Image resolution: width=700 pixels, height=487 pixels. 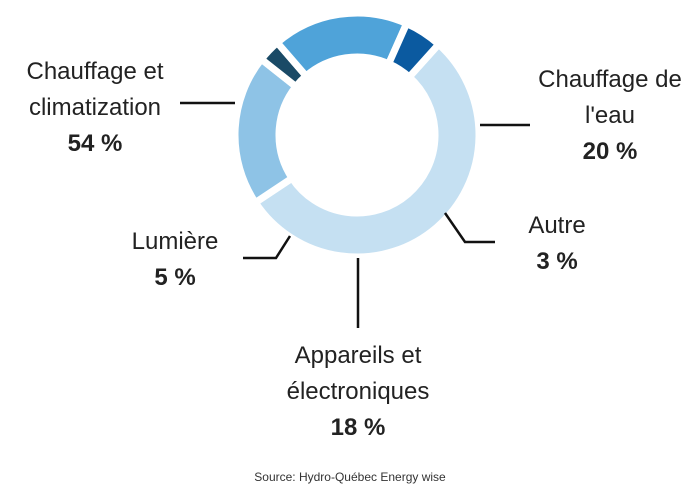 I want to click on slice-label: Lumière 5 %, so click(x=175, y=260).